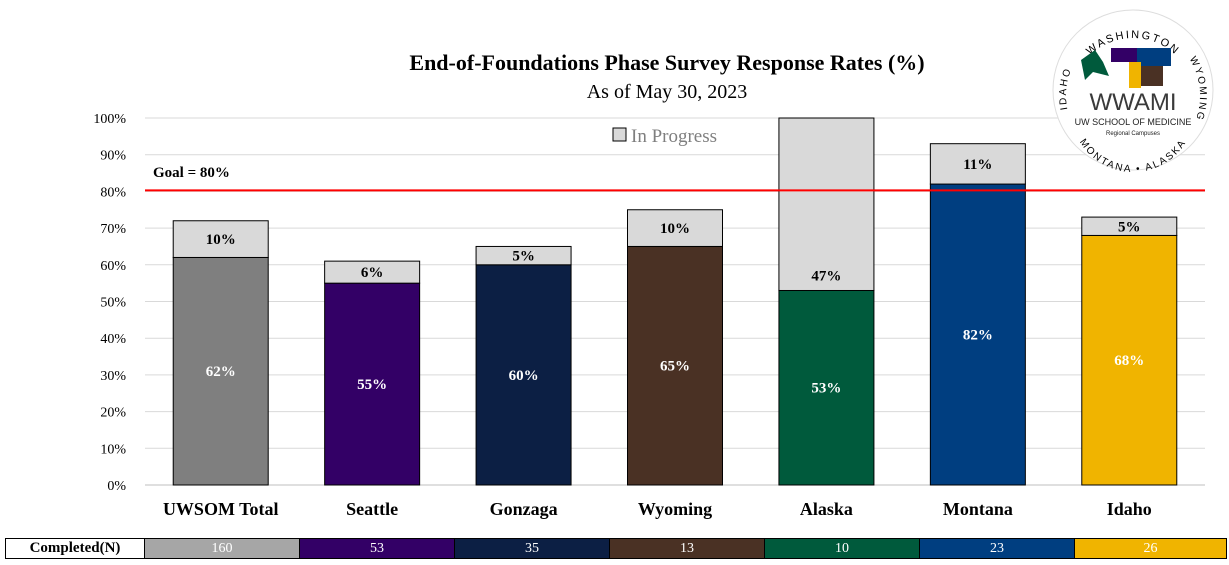 The width and height of the screenshot is (1229, 565). What do you see at coordinates (1150, 548) in the screenshot?
I see `table-cell: 26` at bounding box center [1150, 548].